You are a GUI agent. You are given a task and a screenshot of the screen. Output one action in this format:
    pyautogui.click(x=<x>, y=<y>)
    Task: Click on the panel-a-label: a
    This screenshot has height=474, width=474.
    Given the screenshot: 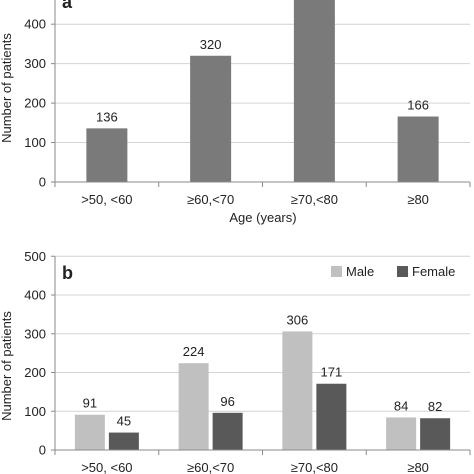 What is the action you would take?
    pyautogui.click(x=67, y=6)
    